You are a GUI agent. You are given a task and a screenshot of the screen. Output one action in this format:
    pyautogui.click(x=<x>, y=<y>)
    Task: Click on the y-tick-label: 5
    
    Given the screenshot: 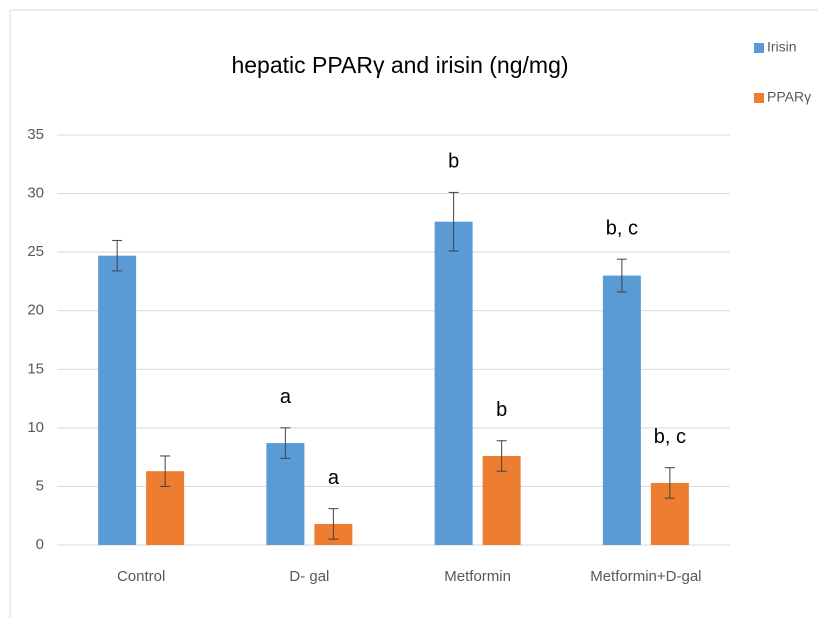 What is the action you would take?
    pyautogui.click(x=40, y=485)
    